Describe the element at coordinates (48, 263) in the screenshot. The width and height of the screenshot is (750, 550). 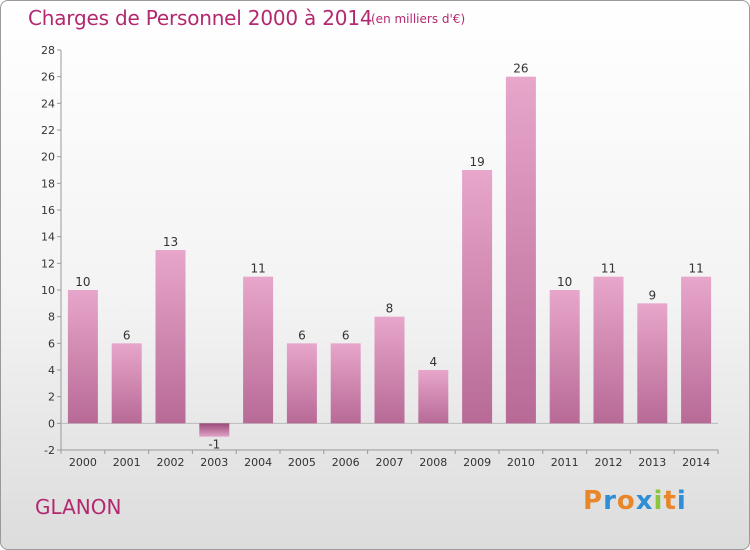
I see `y-tick-label: 12` at that location.